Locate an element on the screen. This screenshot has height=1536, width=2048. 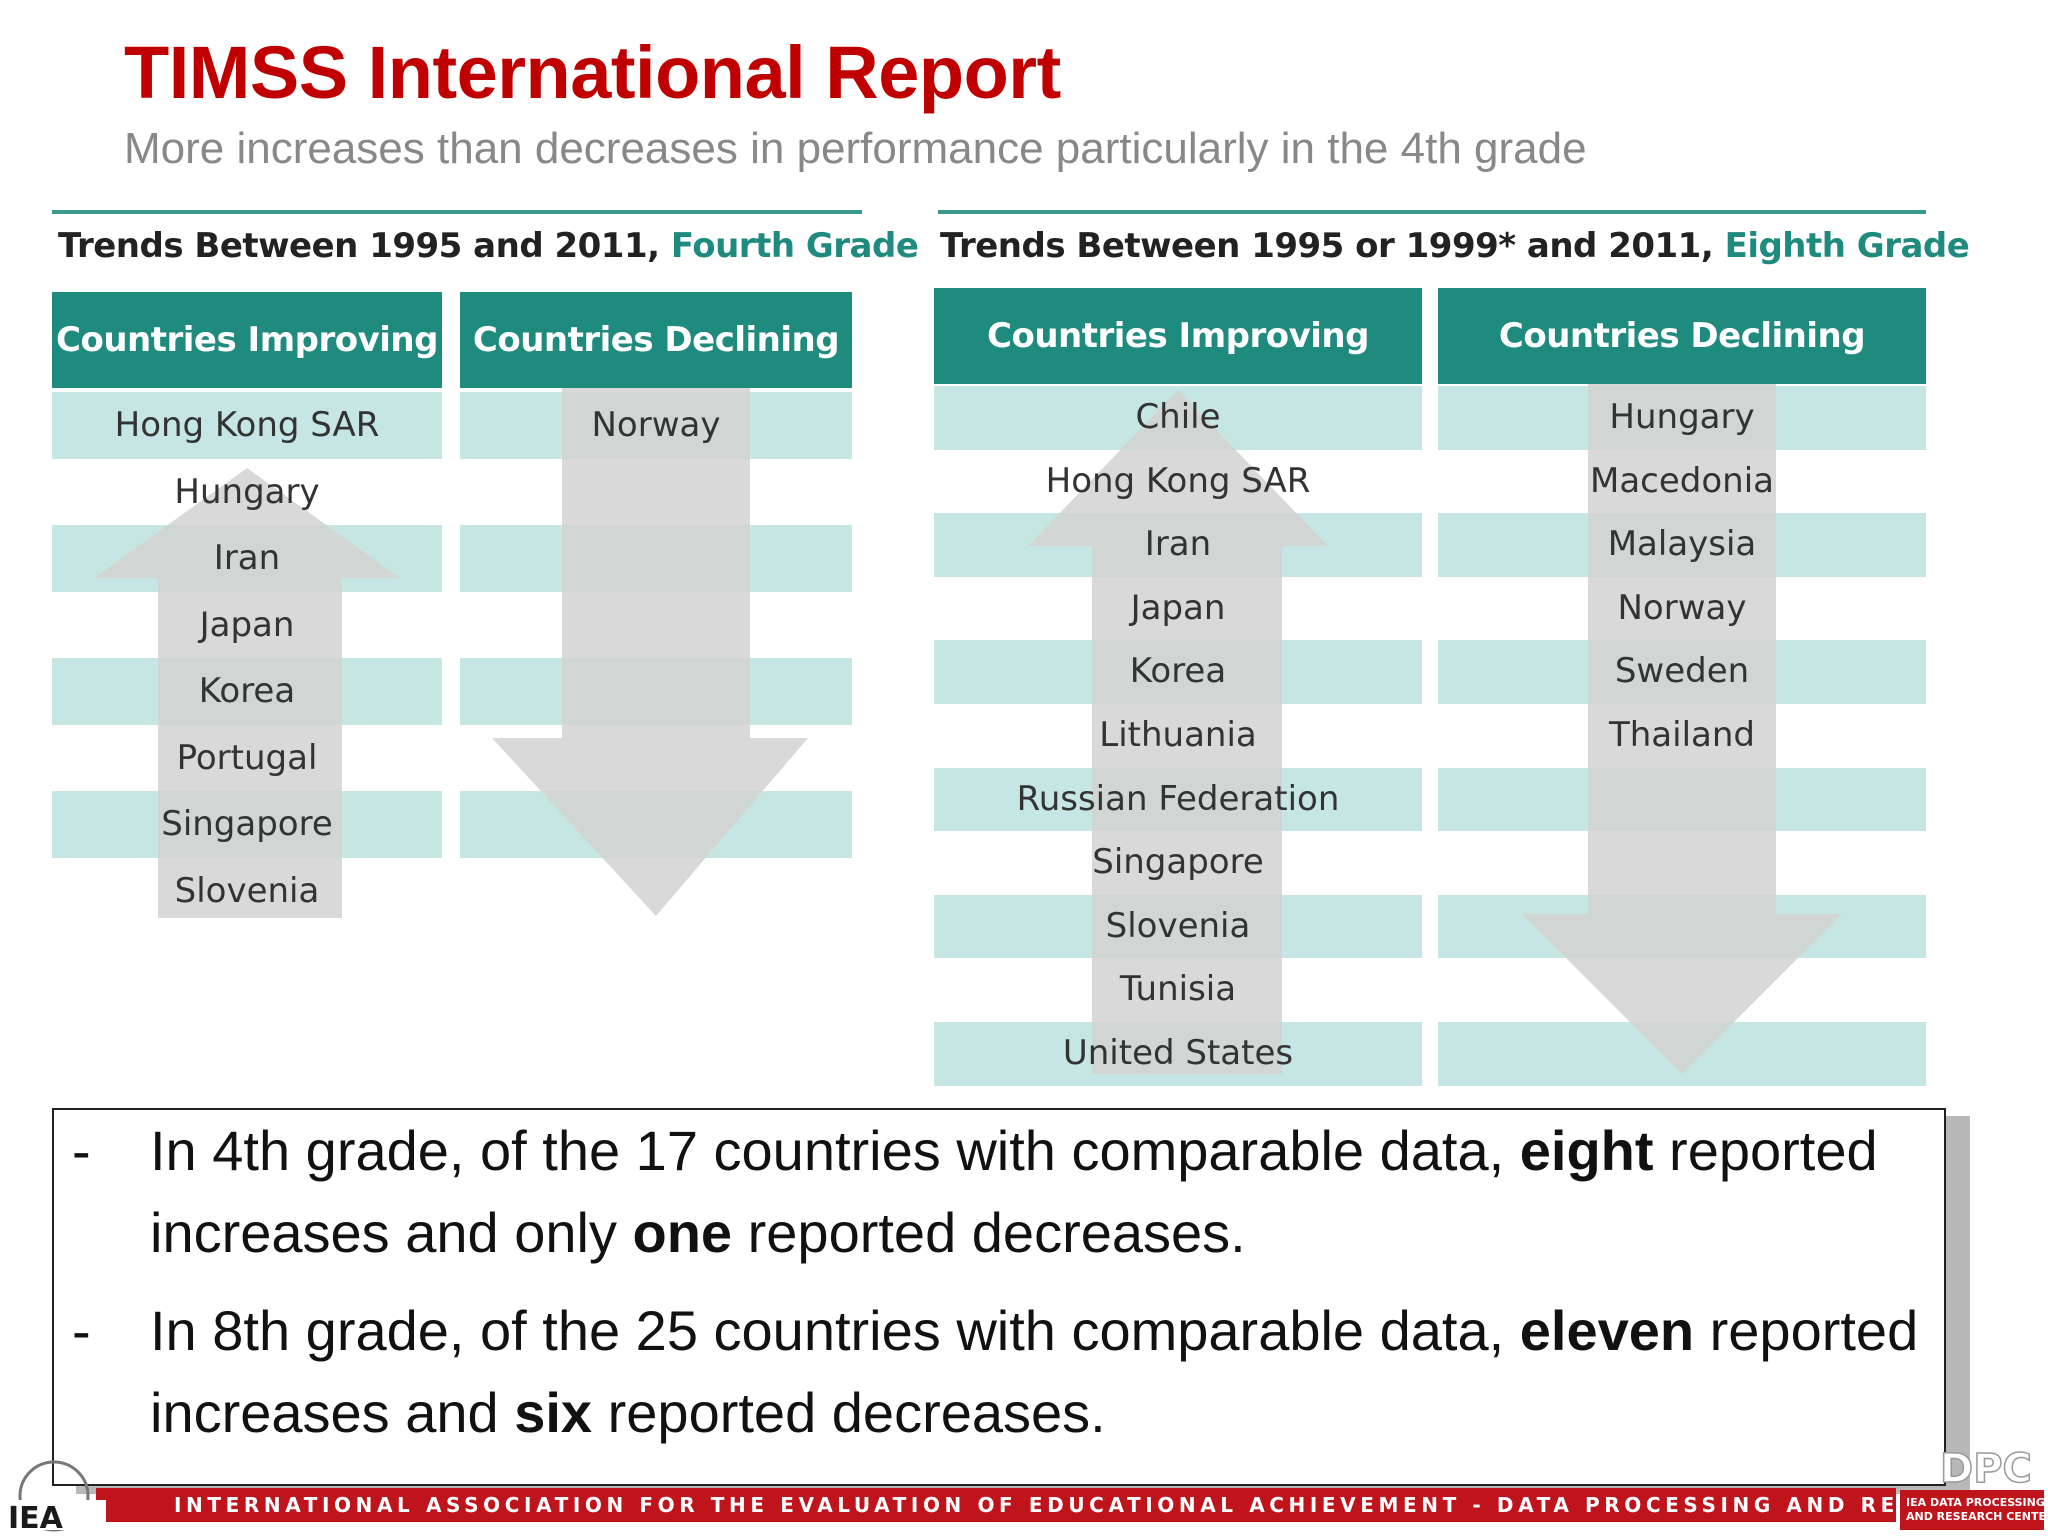
fourth-improving-item: Iran is located at coordinates (247, 558).